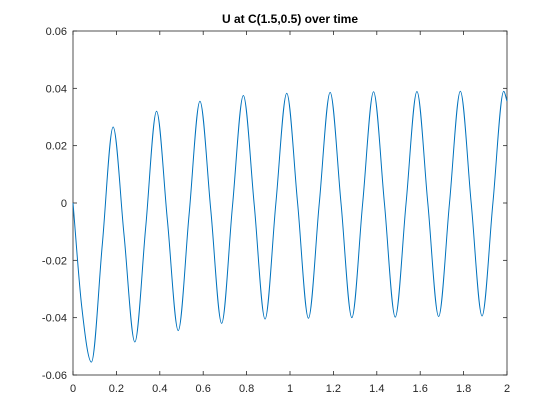 Image resolution: width=560 pixels, height=420 pixels. Describe the element at coordinates (159, 389) in the screenshot. I see `x-tick-label: 0.4` at that location.